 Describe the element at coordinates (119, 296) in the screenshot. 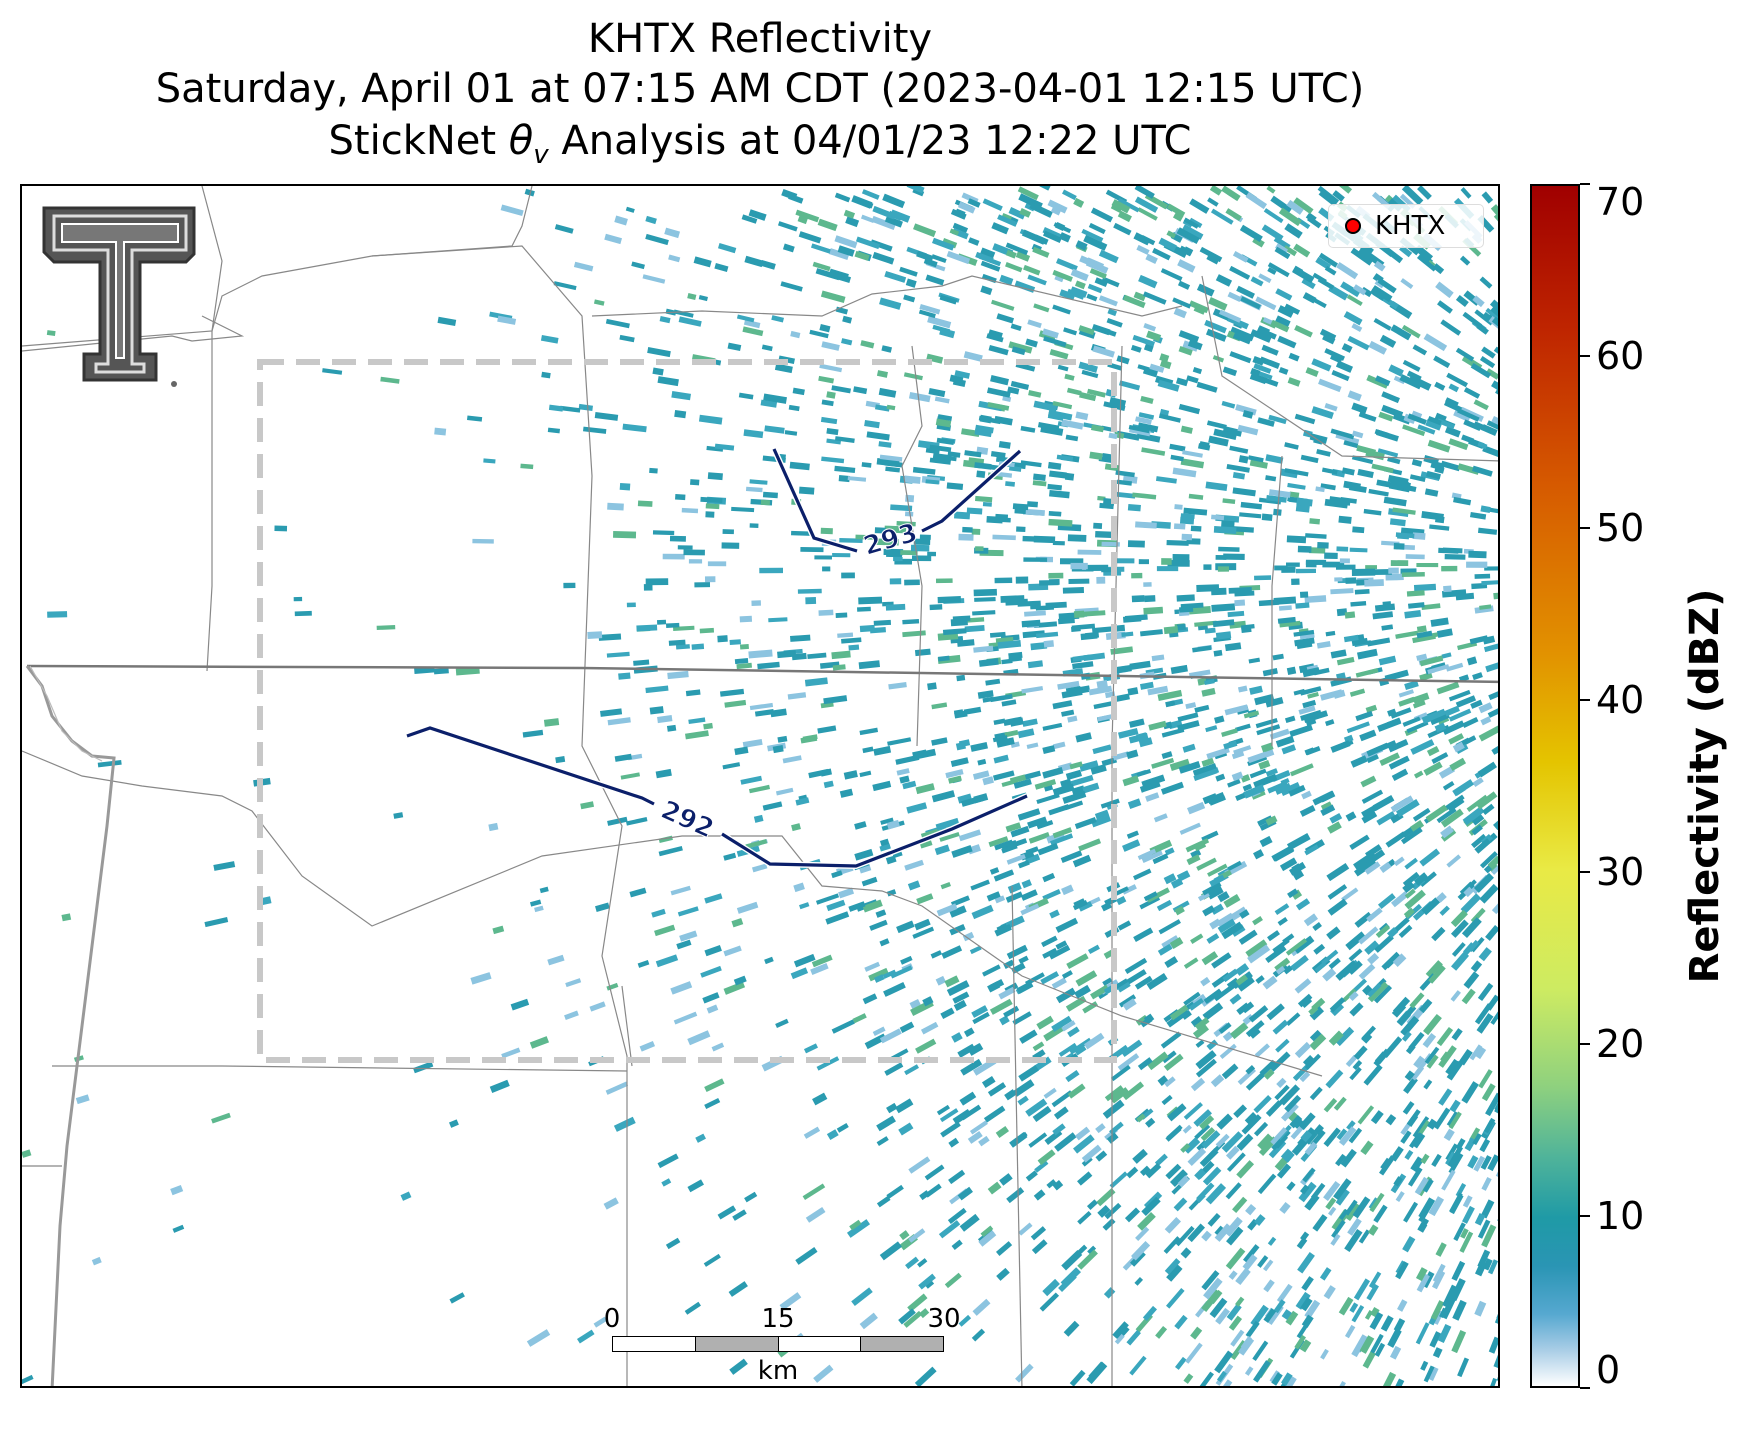

I see `texas-tech-logo` at that location.